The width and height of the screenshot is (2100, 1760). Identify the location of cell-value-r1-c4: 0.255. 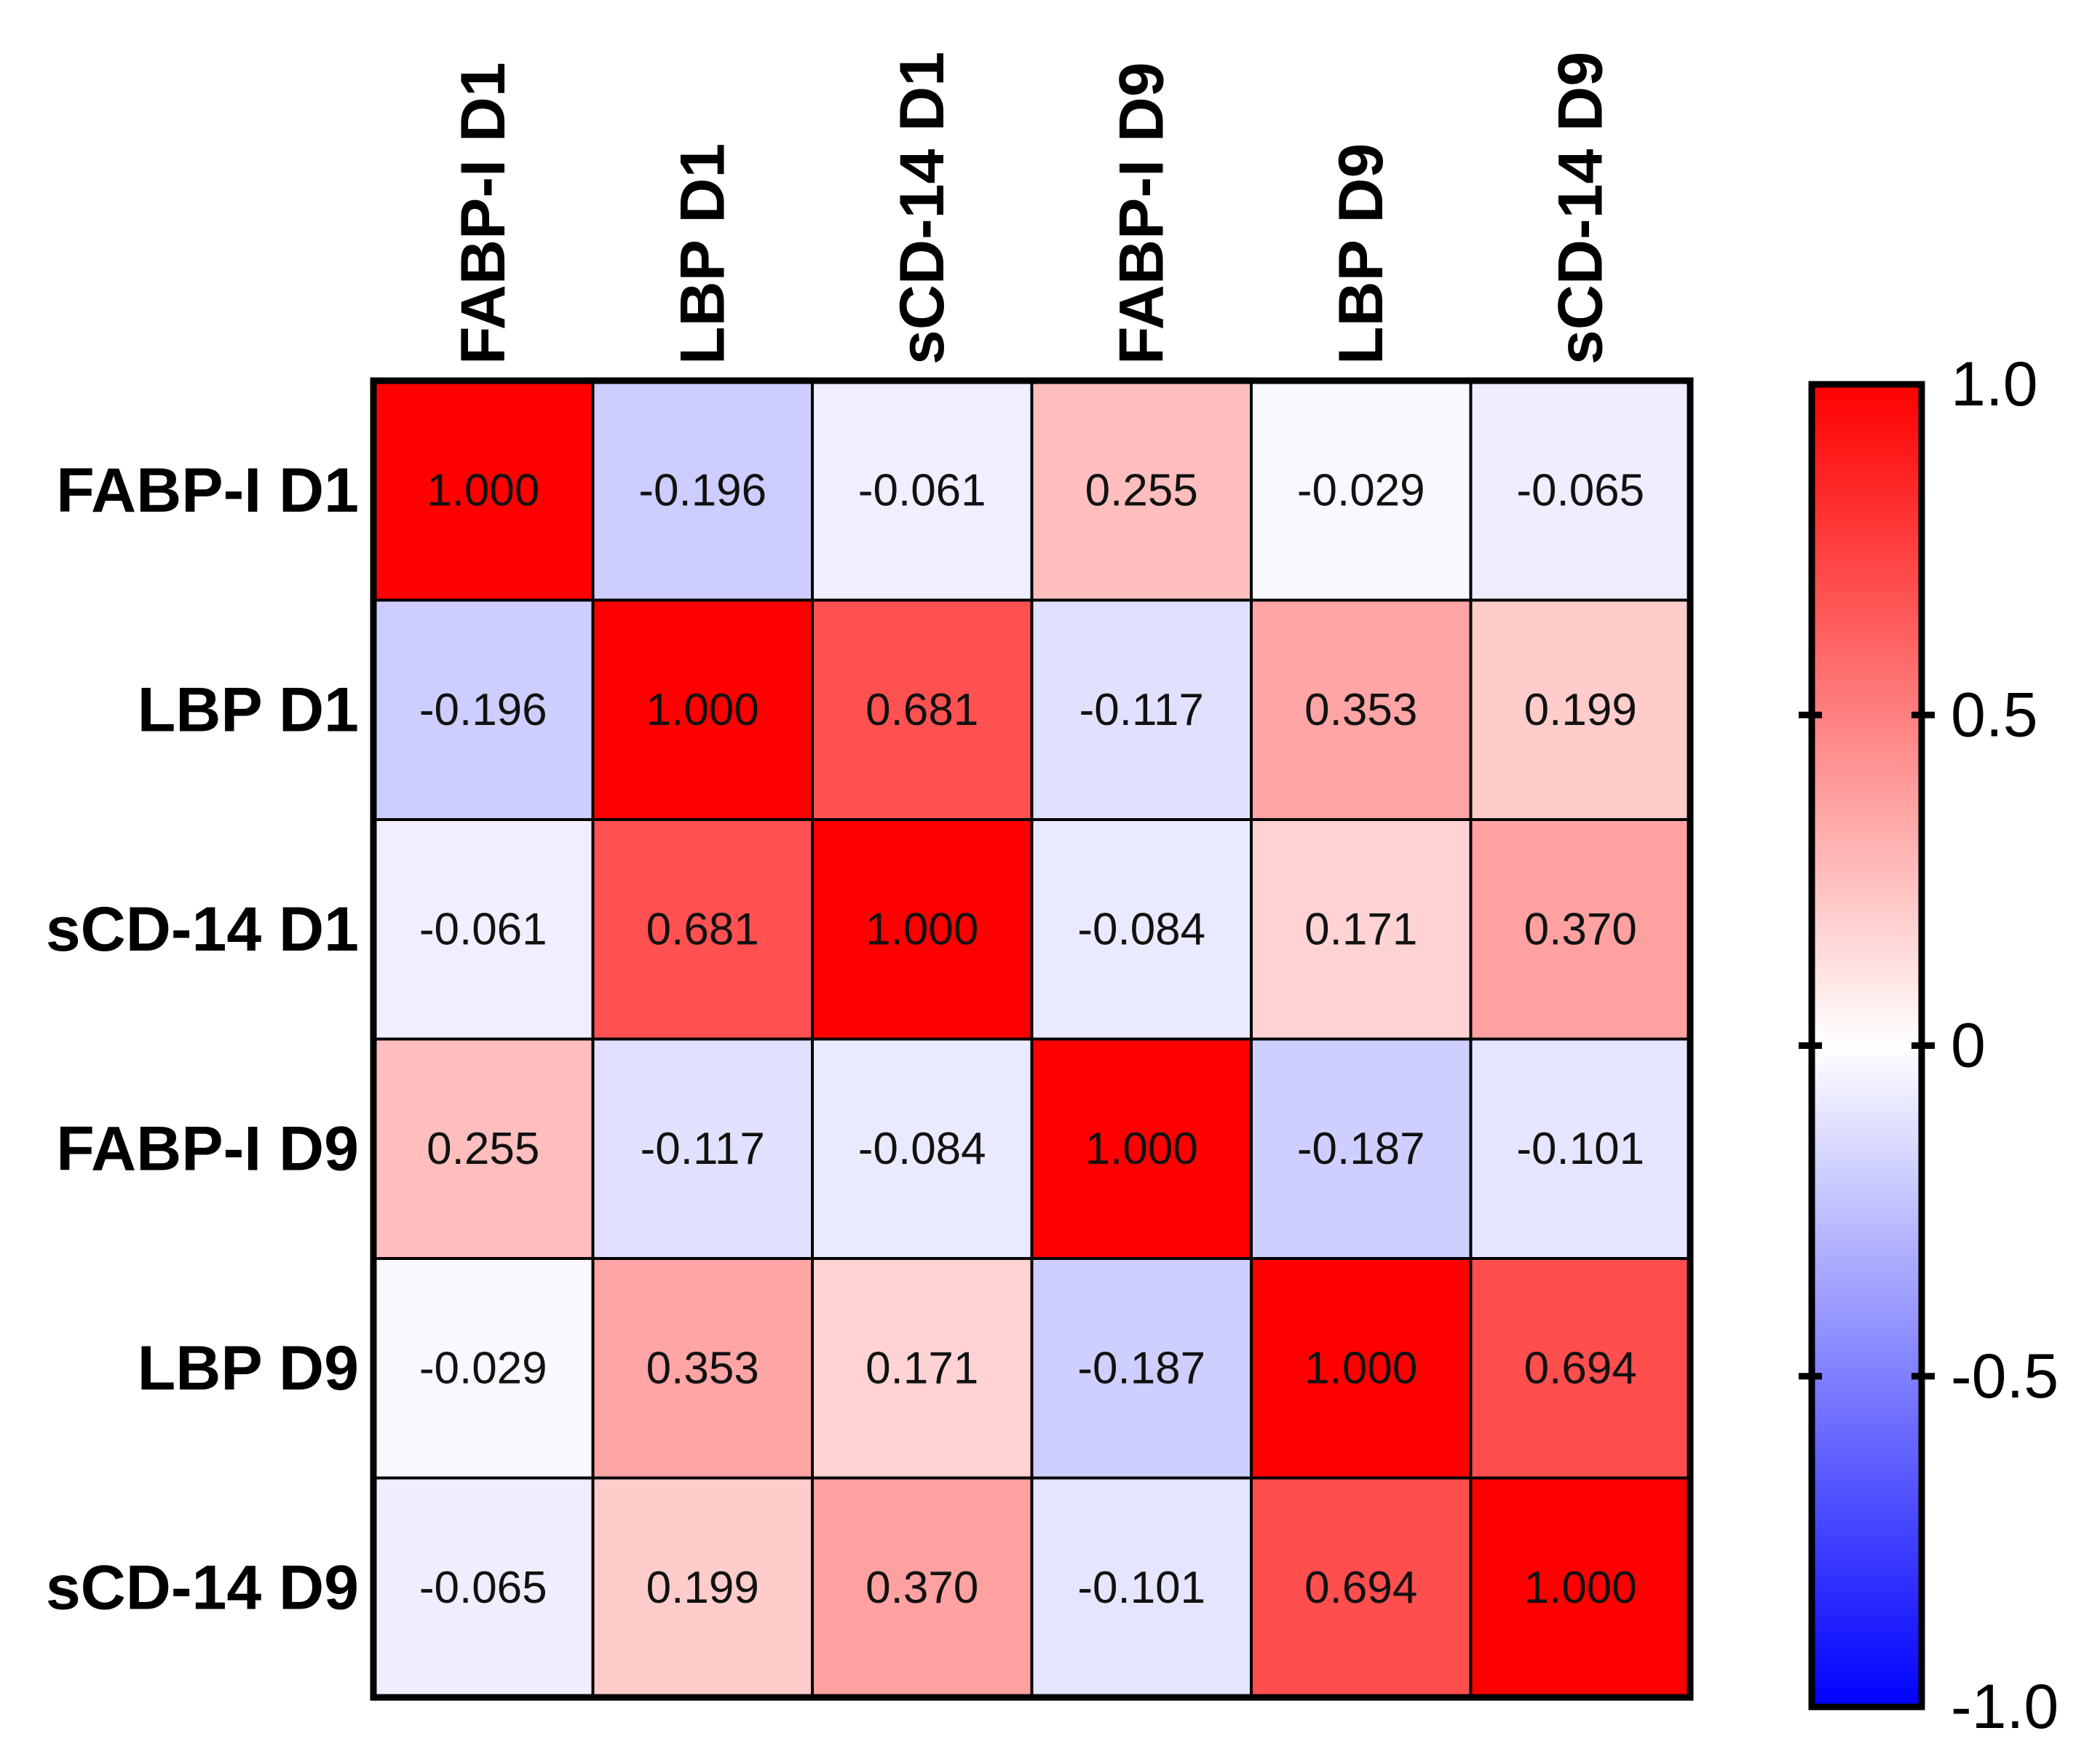
(1141, 490).